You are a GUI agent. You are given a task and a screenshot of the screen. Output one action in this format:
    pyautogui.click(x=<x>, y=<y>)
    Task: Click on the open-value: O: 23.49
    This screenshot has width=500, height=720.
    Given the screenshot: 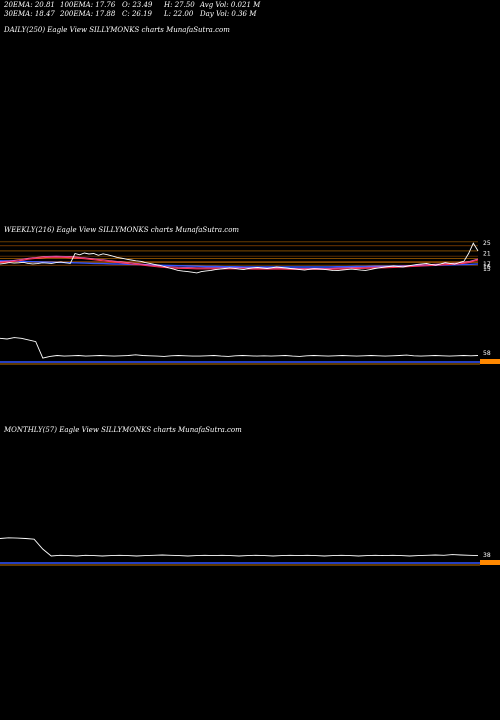 What is the action you would take?
    pyautogui.click(x=137, y=5)
    